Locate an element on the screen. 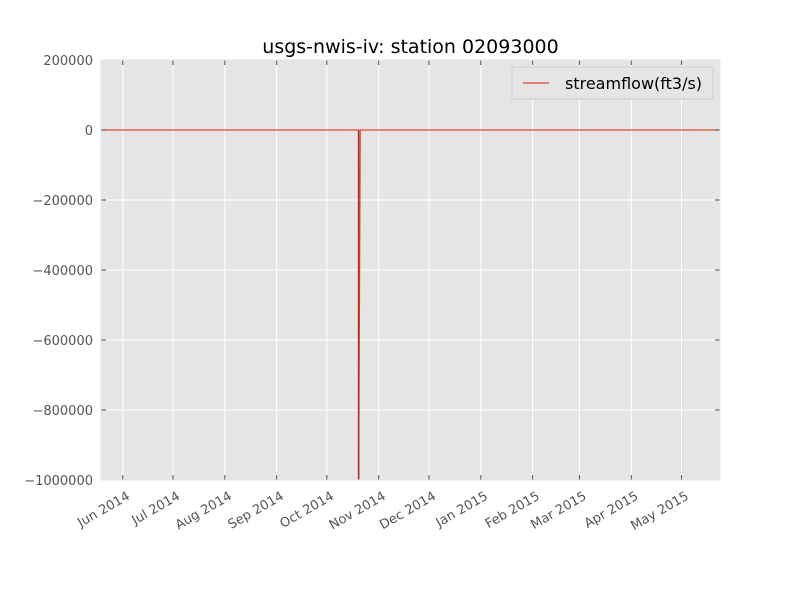 The height and width of the screenshot is (600, 800). x-tick-label: May 2015 is located at coordinates (659, 511).